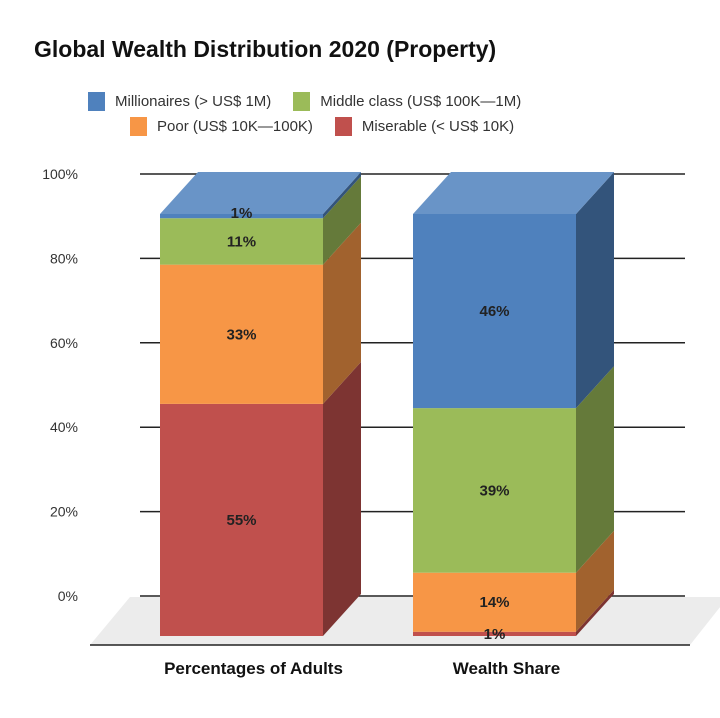 This screenshot has height=718, width=720. I want to click on legend-label: Middle class (US$ 100K—1M), so click(421, 101).